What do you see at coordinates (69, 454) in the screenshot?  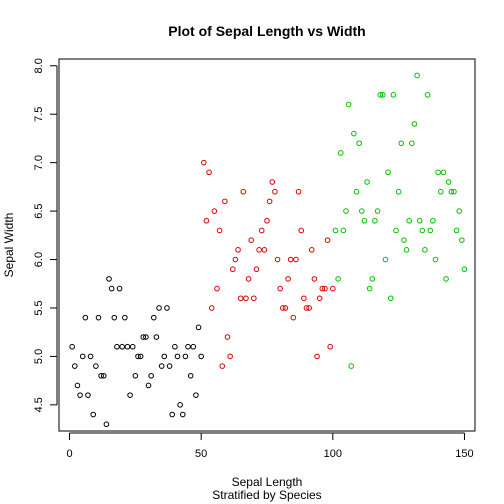 I see `x-tick-label: 0` at bounding box center [69, 454].